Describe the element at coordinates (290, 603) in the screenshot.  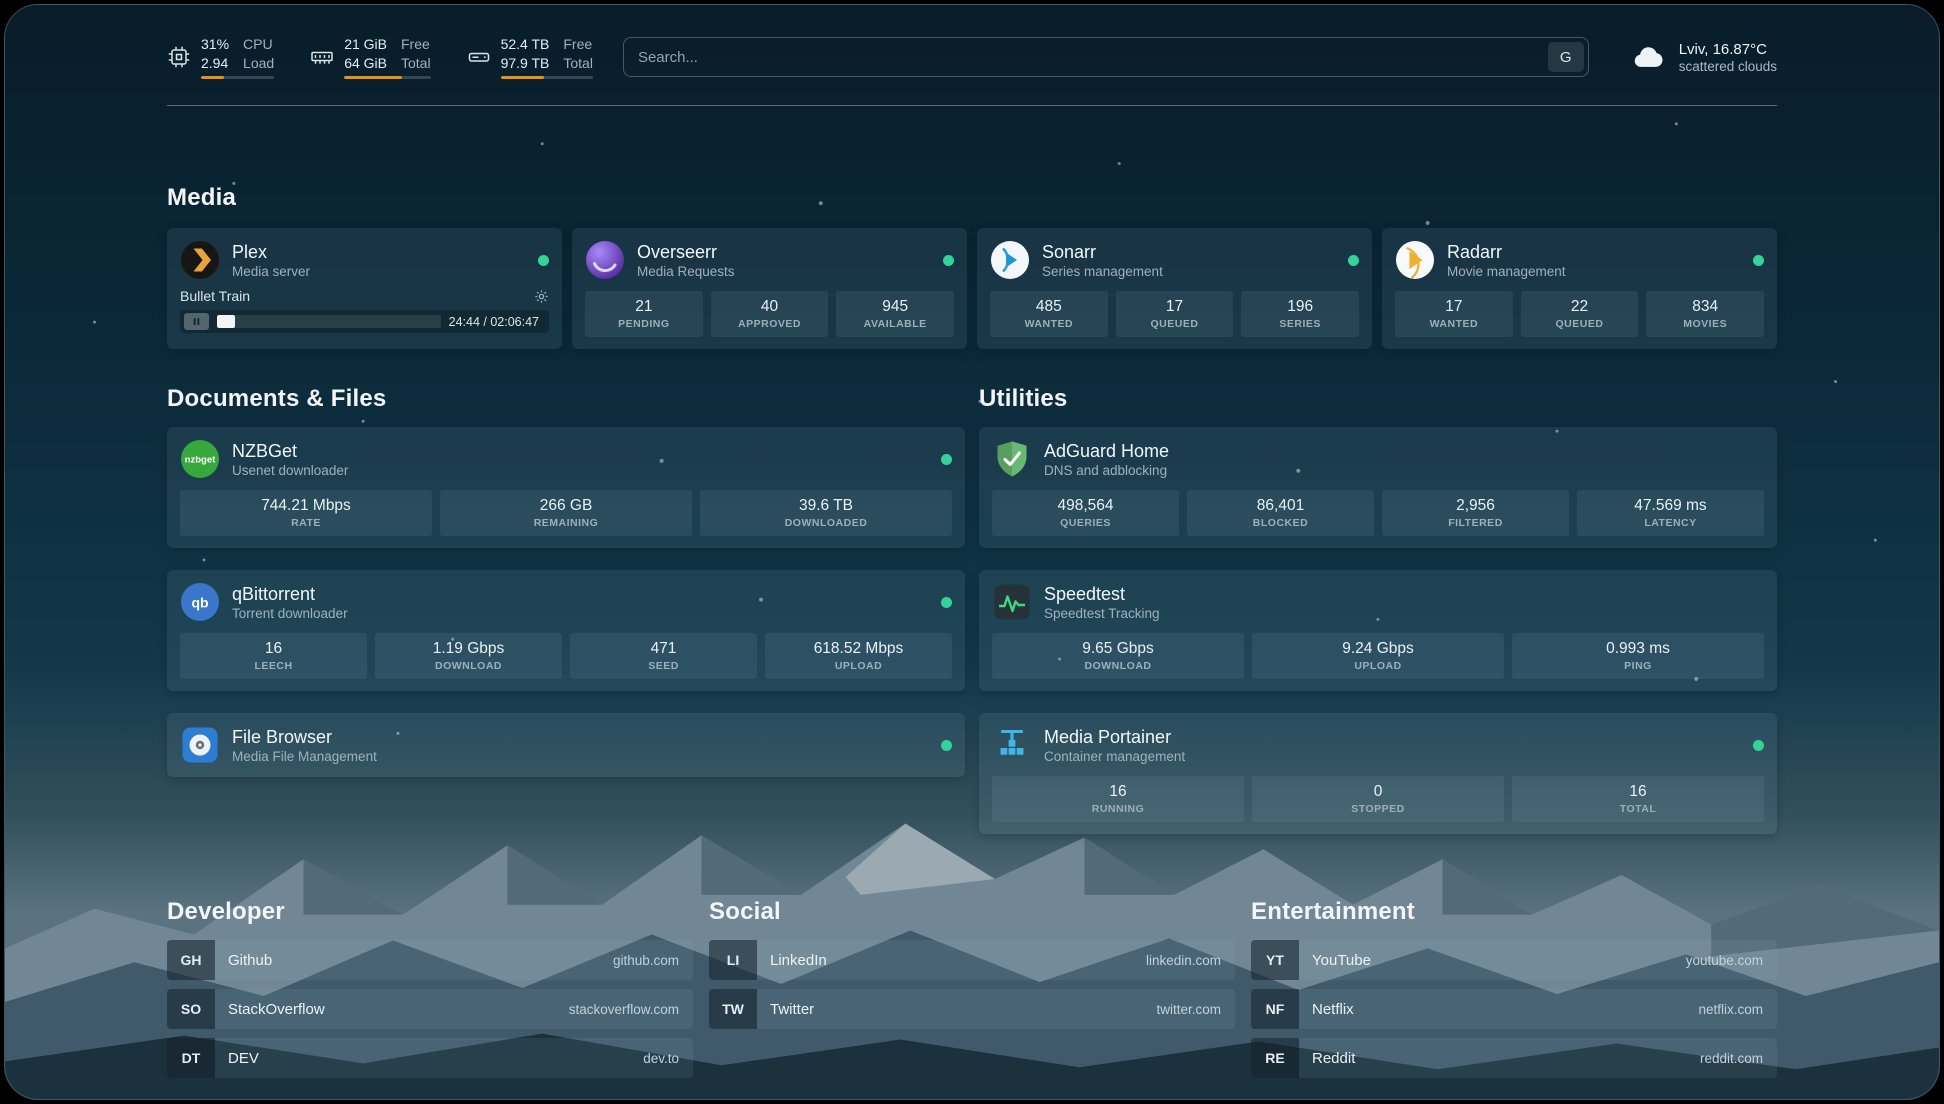
I see `service-meta: qBittorrent Torrent downloader` at that location.